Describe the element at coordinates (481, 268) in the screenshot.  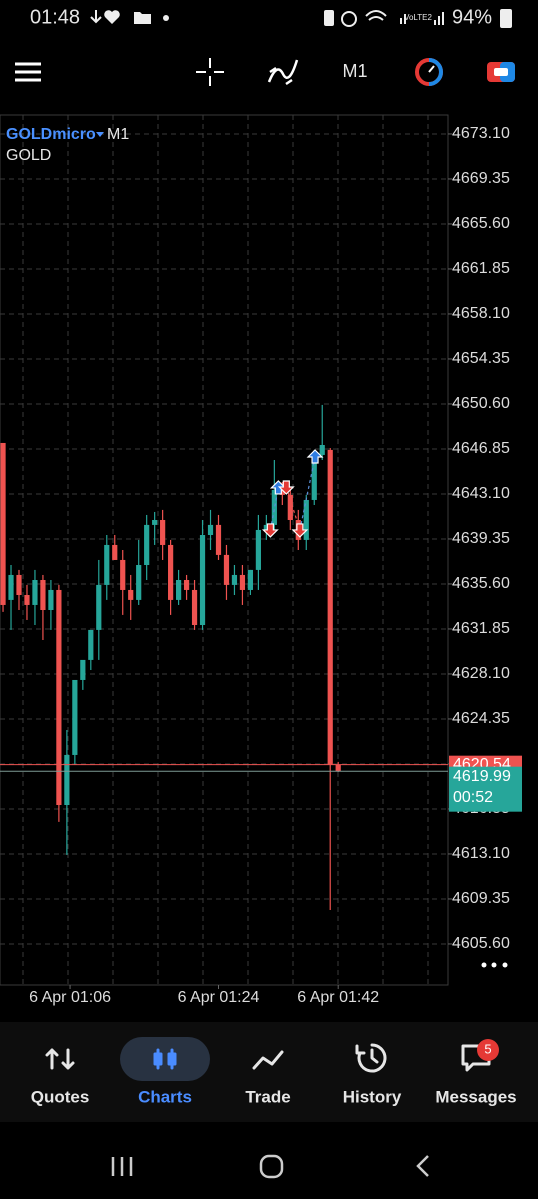
I see `y-tick-label: 4661.85` at that location.